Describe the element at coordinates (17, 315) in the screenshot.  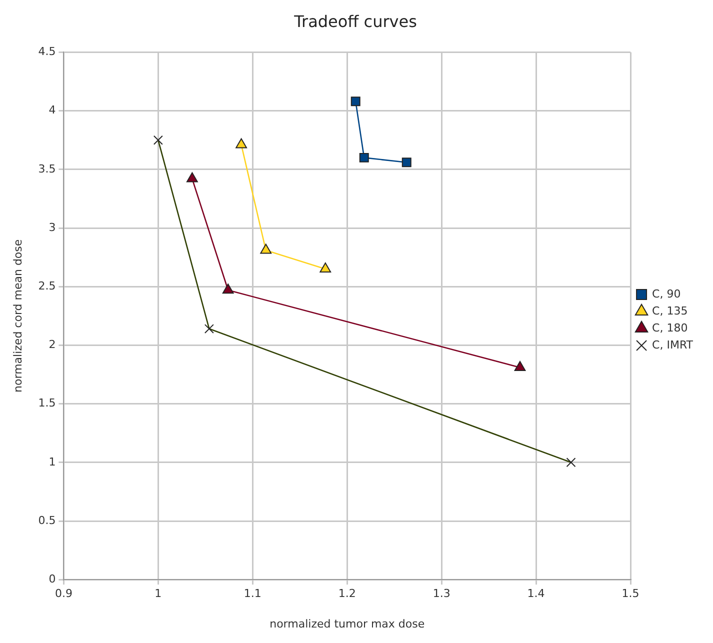
I see `y-axis-title: normalized cord mean dose` at that location.